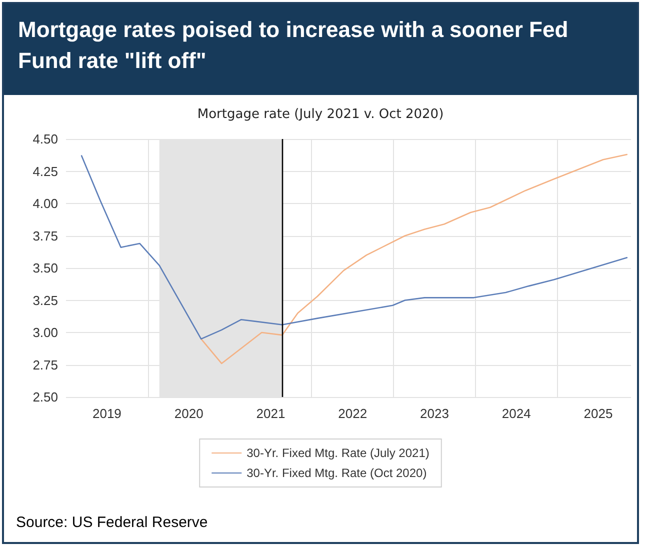 This screenshot has width=645, height=550. What do you see at coordinates (45, 300) in the screenshot?
I see `y-tick-label: 3.25` at bounding box center [45, 300].